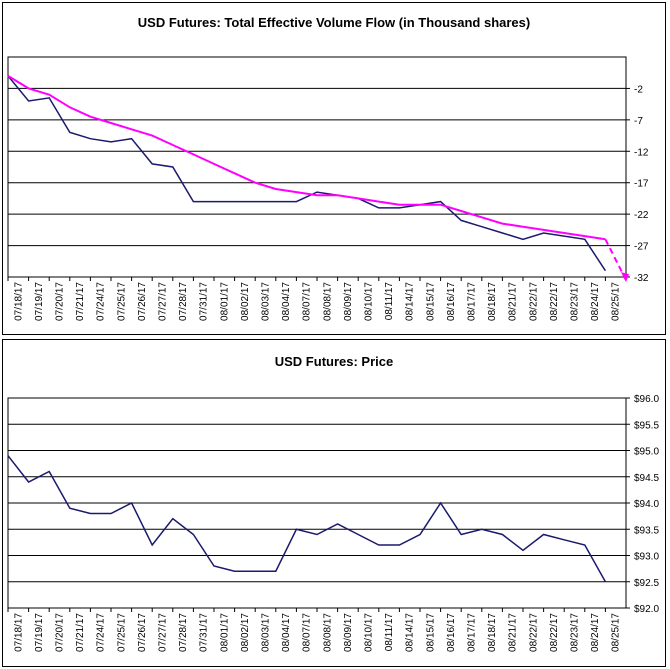  What do you see at coordinates (451, 632) in the screenshot?
I see `price-x-tick-label: 08/16/17` at bounding box center [451, 632].